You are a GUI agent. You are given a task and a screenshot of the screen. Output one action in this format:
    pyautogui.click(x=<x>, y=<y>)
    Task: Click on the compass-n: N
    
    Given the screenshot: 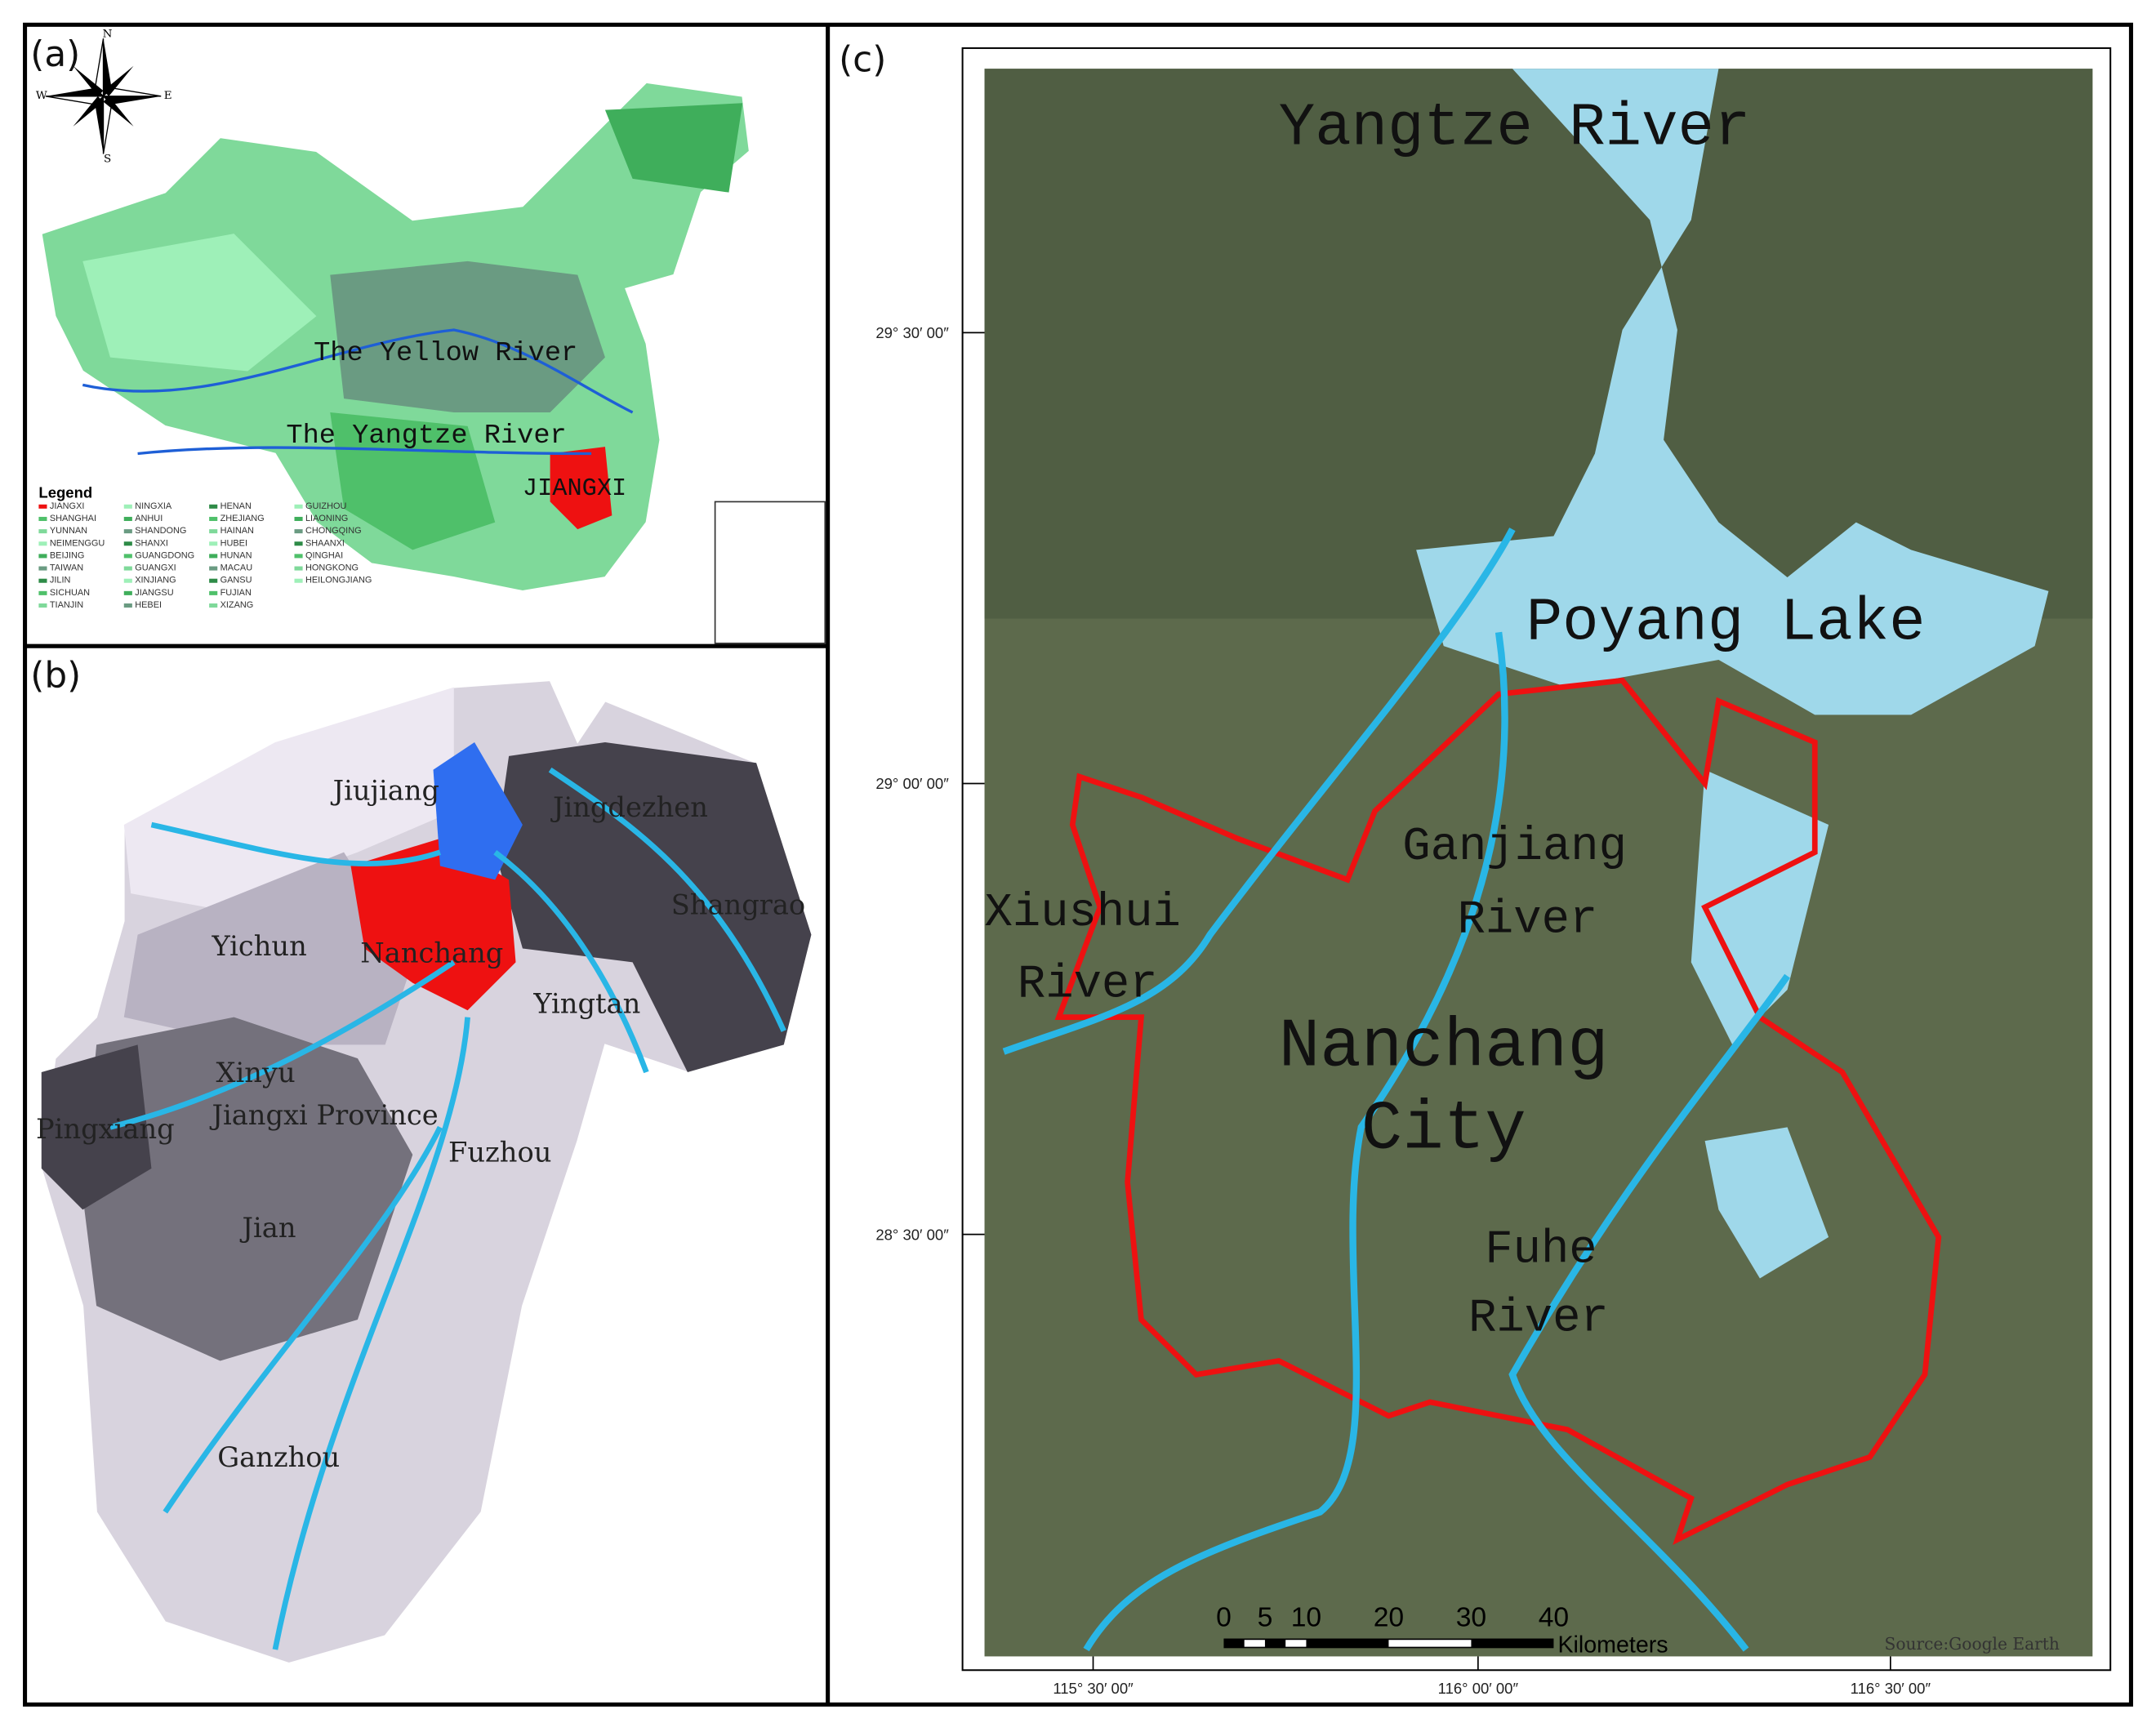 What is the action you would take?
    pyautogui.click(x=108, y=34)
    